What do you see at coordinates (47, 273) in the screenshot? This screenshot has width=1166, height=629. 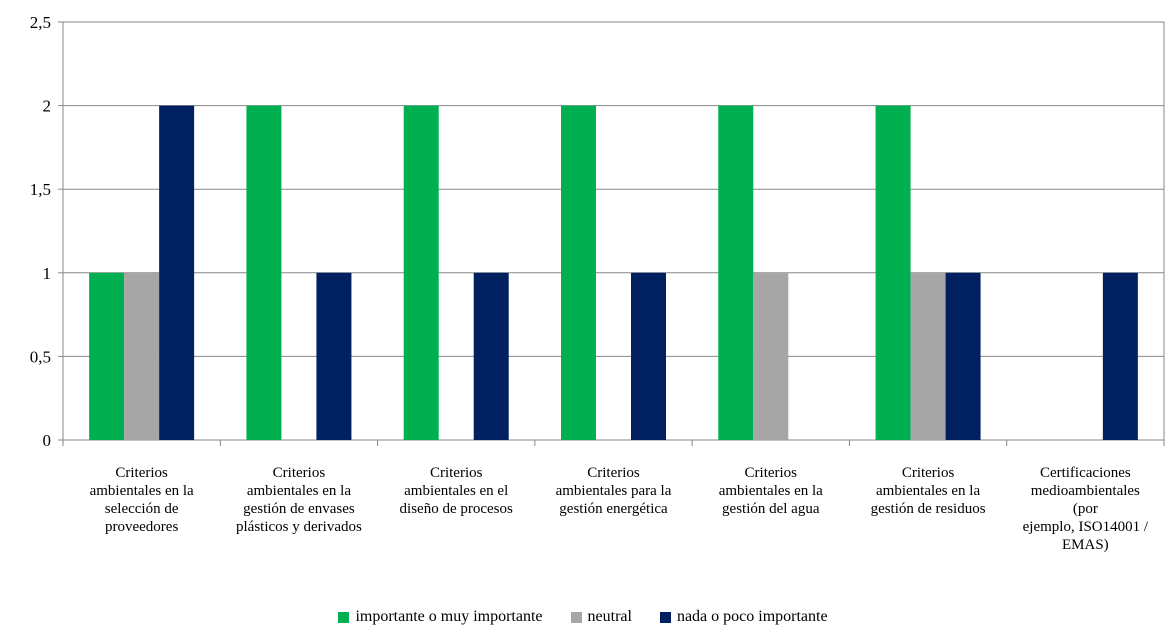 I see `y-tick-label: 1` at bounding box center [47, 273].